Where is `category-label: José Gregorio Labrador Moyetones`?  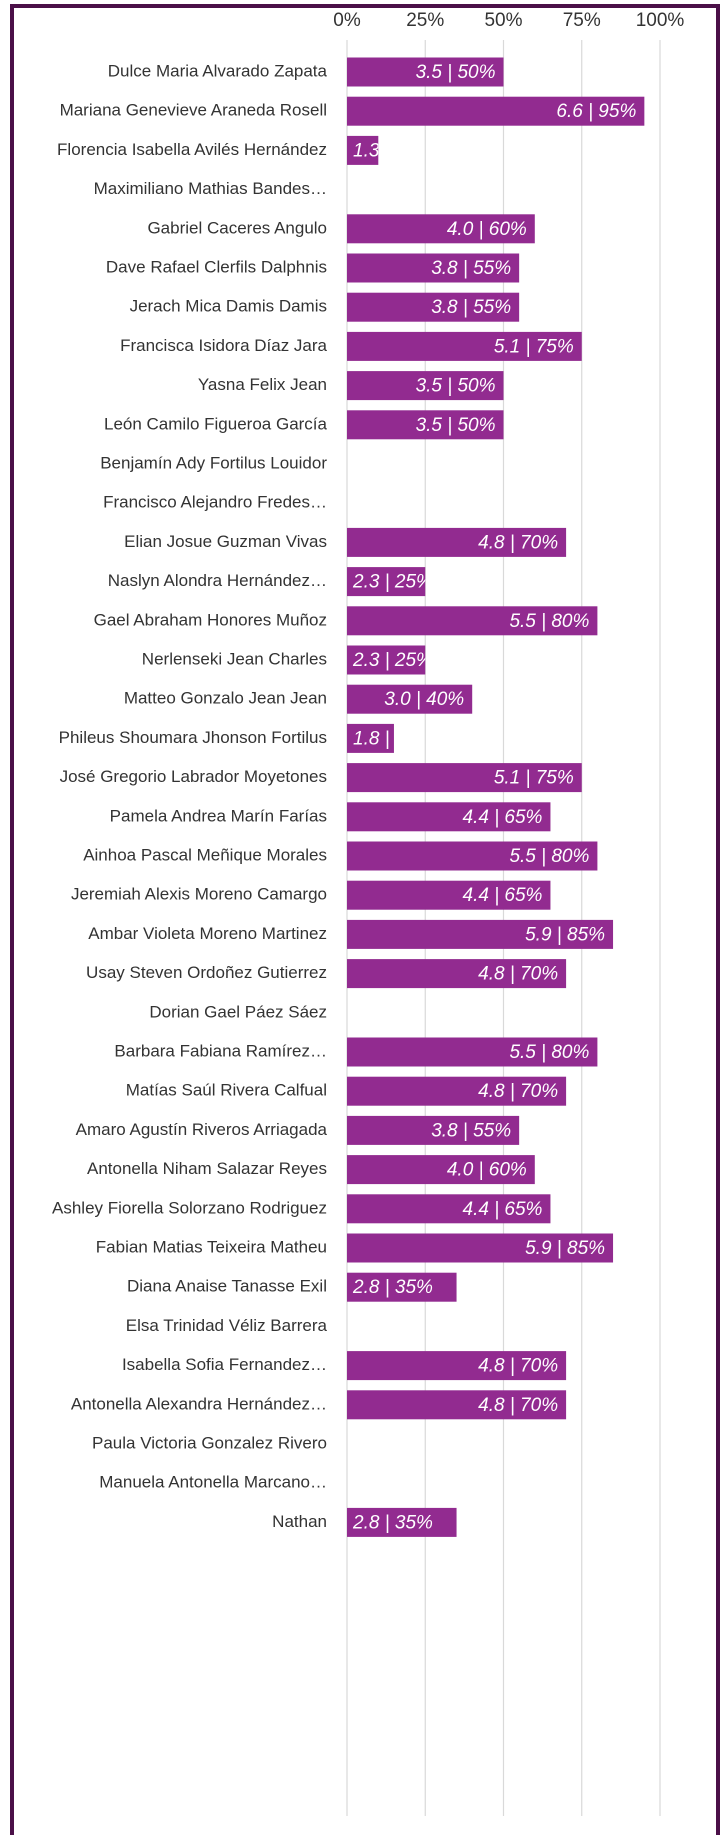 category-label: José Gregorio Labrador Moyetones is located at coordinates (193, 776).